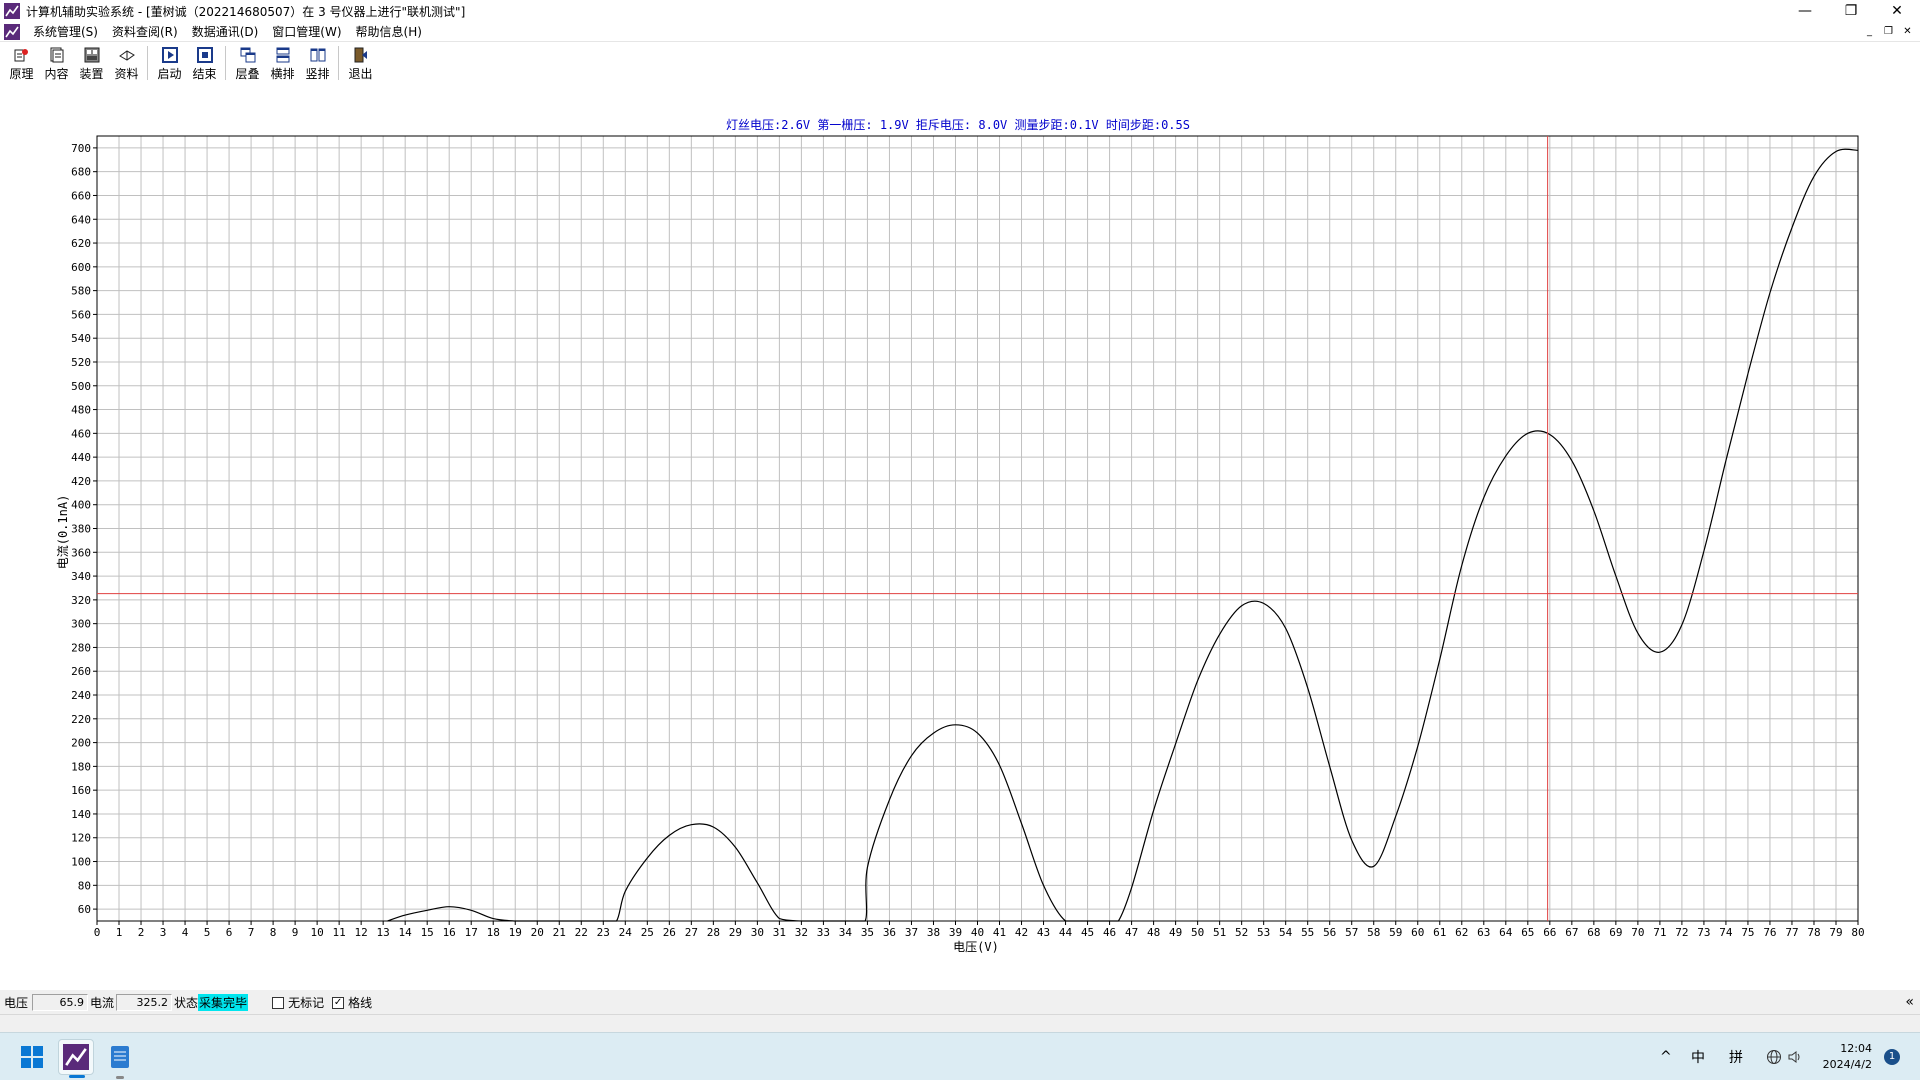 This screenshot has width=1920, height=1081. What do you see at coordinates (1888, 31) in the screenshot?
I see `mdi-restore-button: ❐` at bounding box center [1888, 31].